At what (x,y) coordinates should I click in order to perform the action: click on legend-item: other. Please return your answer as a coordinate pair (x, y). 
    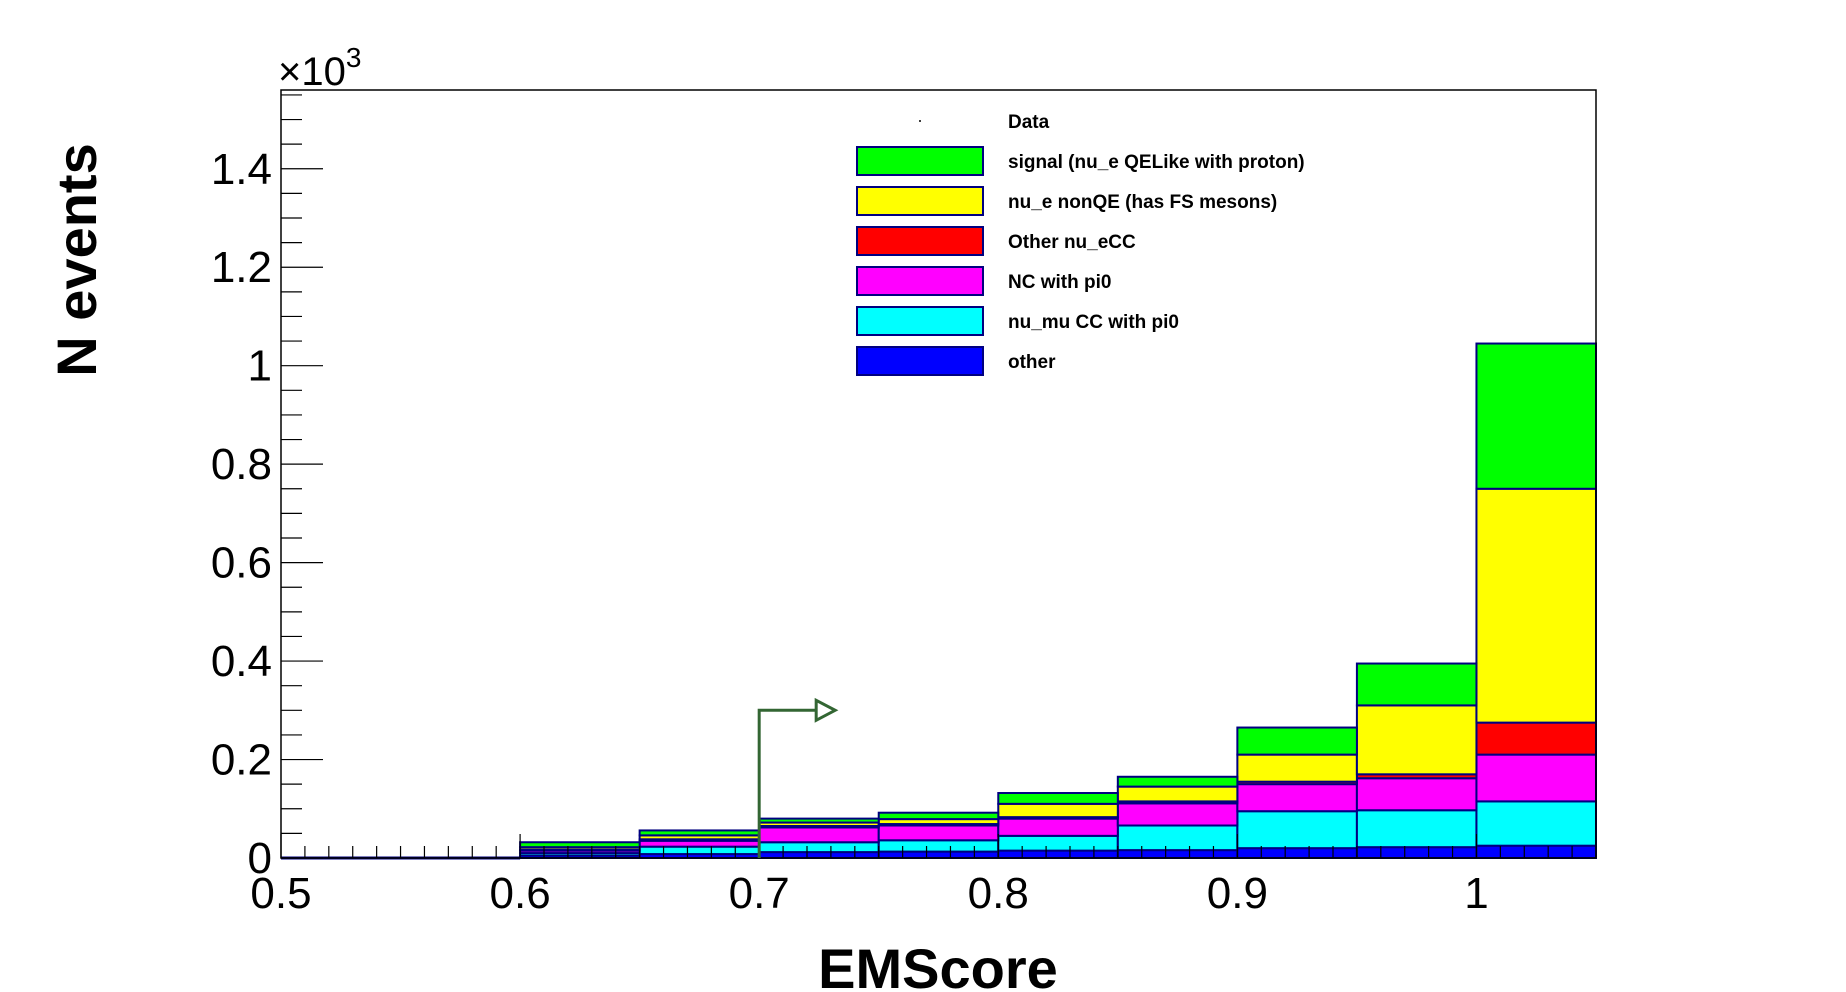
    Looking at the image, I should click on (956, 361).